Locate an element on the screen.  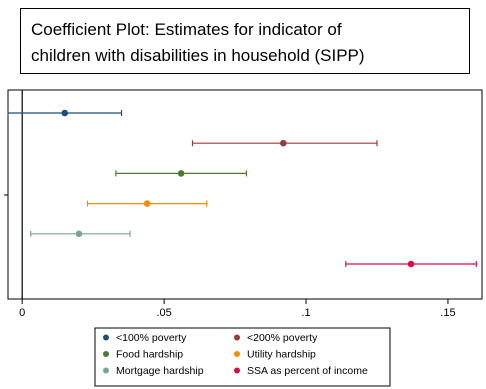
legend-box is located at coordinates (242, 357).